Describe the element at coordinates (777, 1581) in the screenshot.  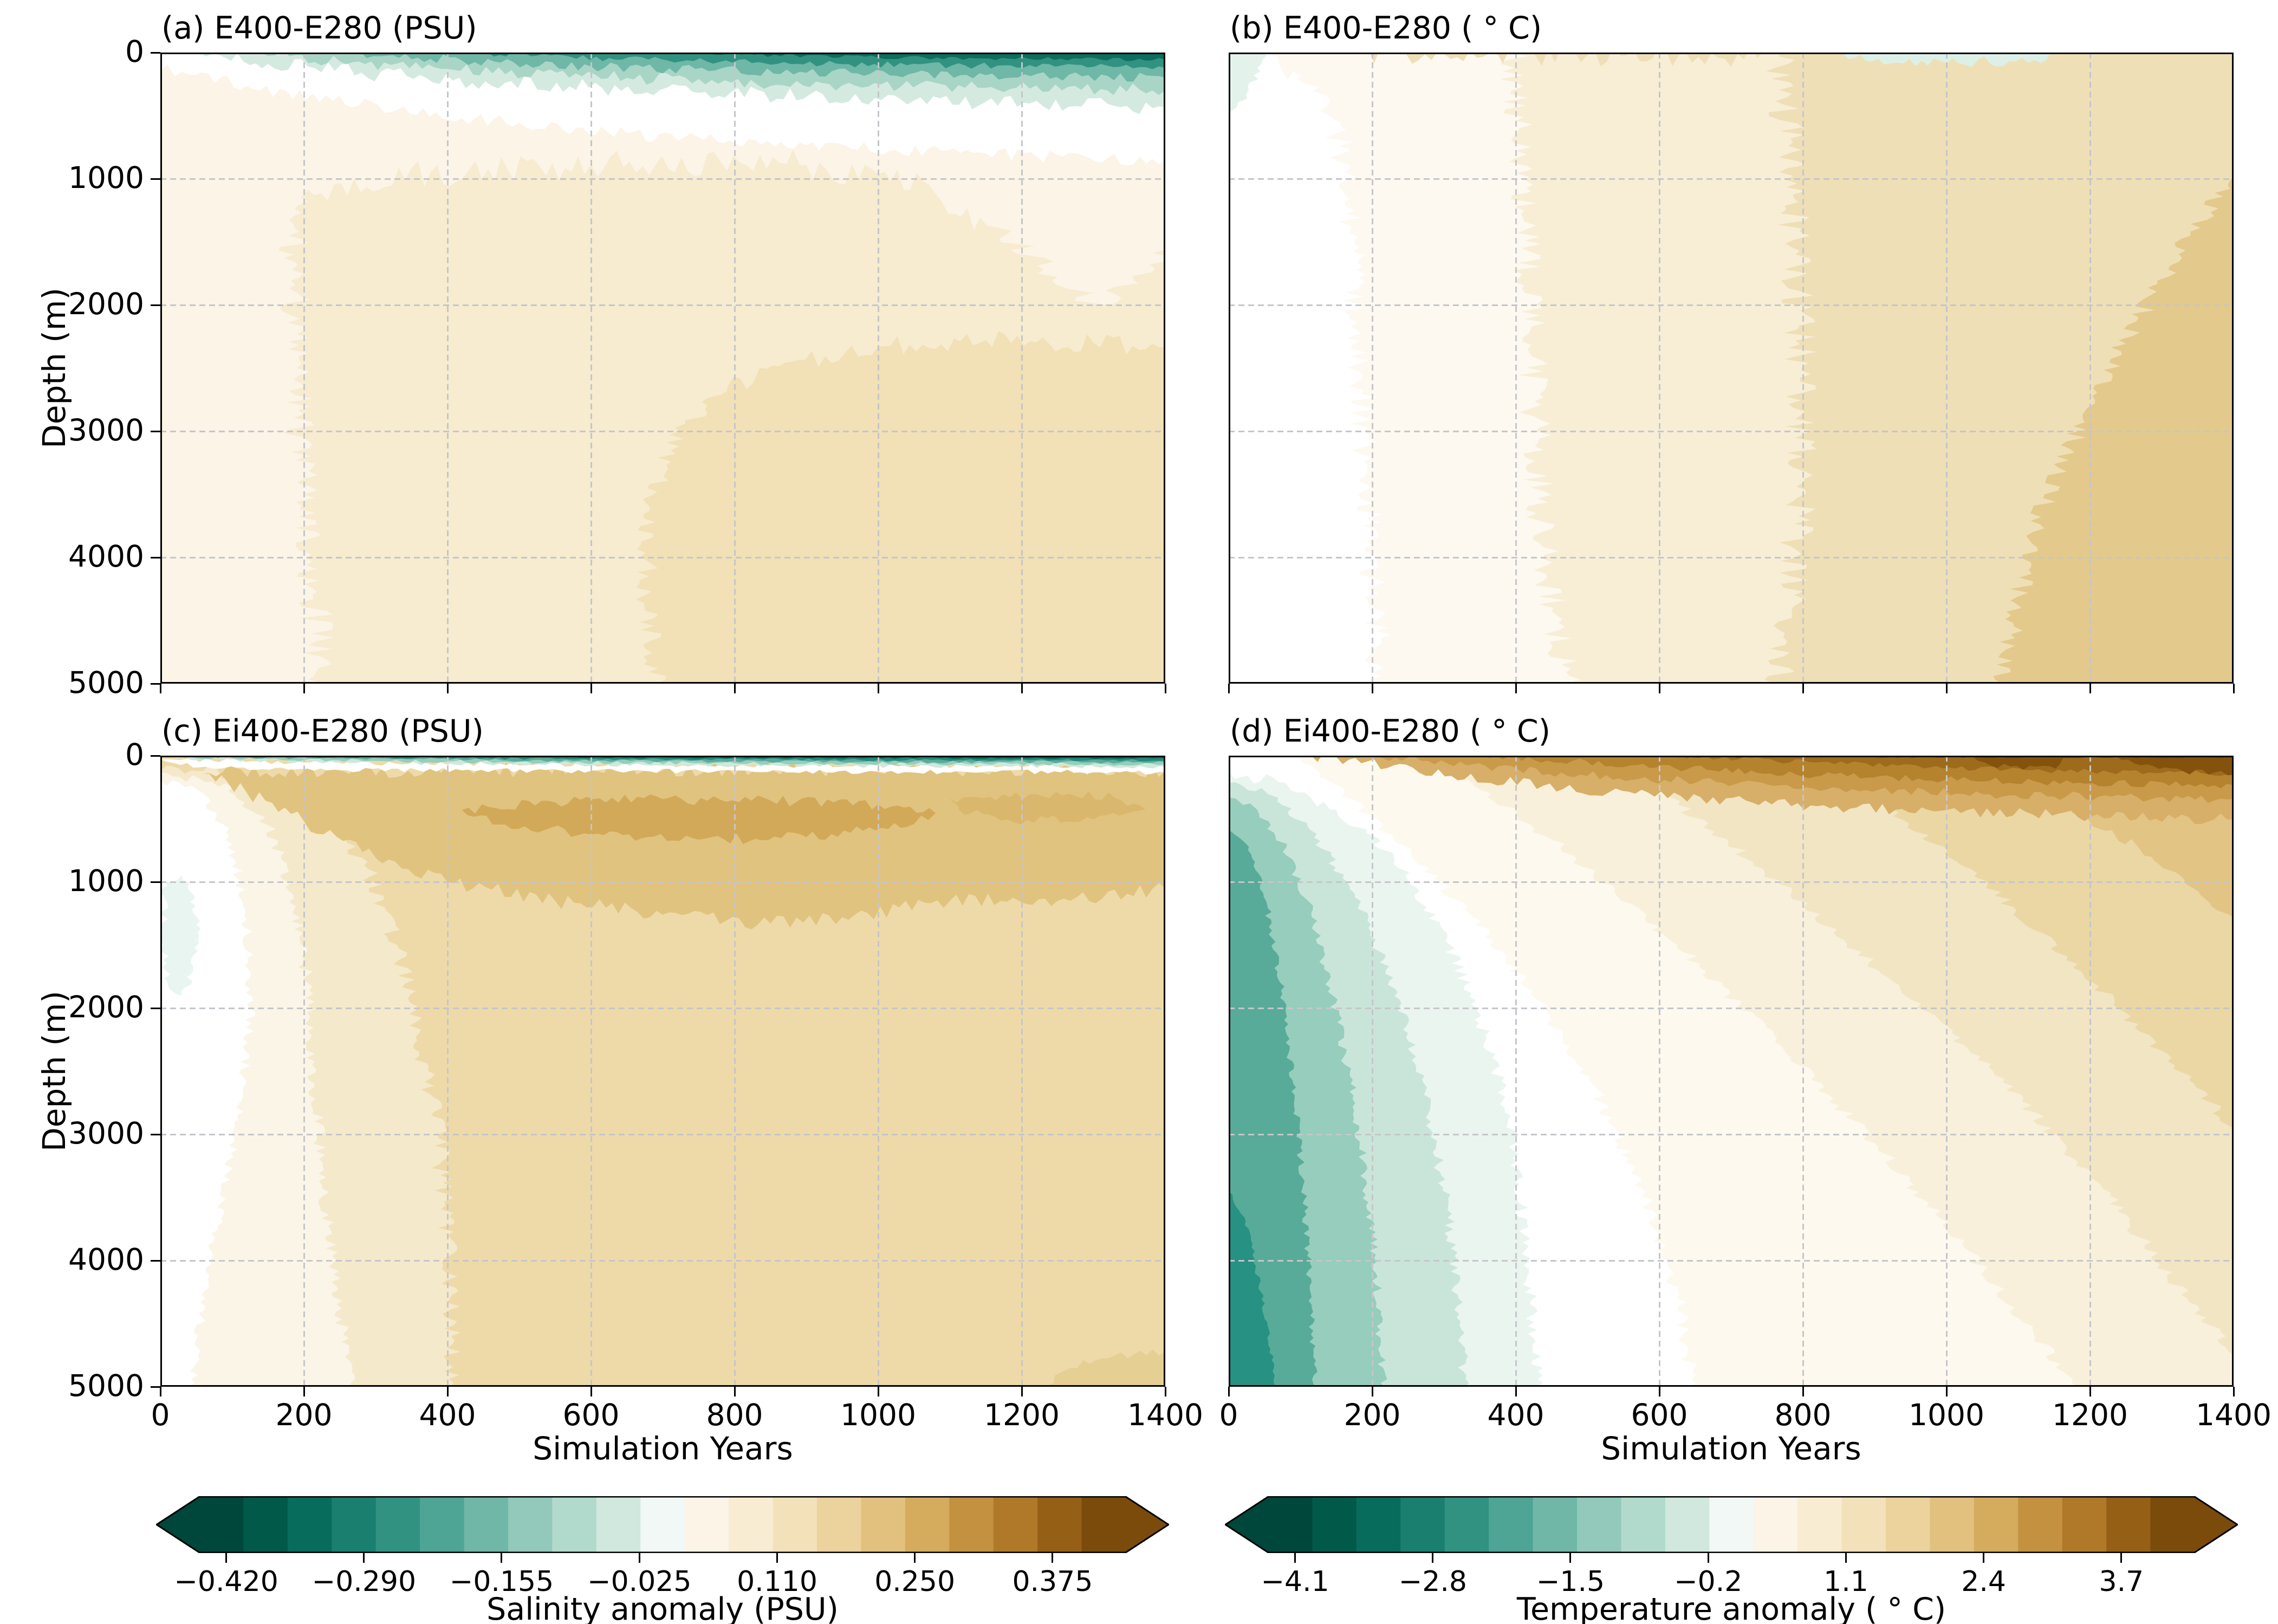
I see `colorbar-tick-label: 0.110` at that location.